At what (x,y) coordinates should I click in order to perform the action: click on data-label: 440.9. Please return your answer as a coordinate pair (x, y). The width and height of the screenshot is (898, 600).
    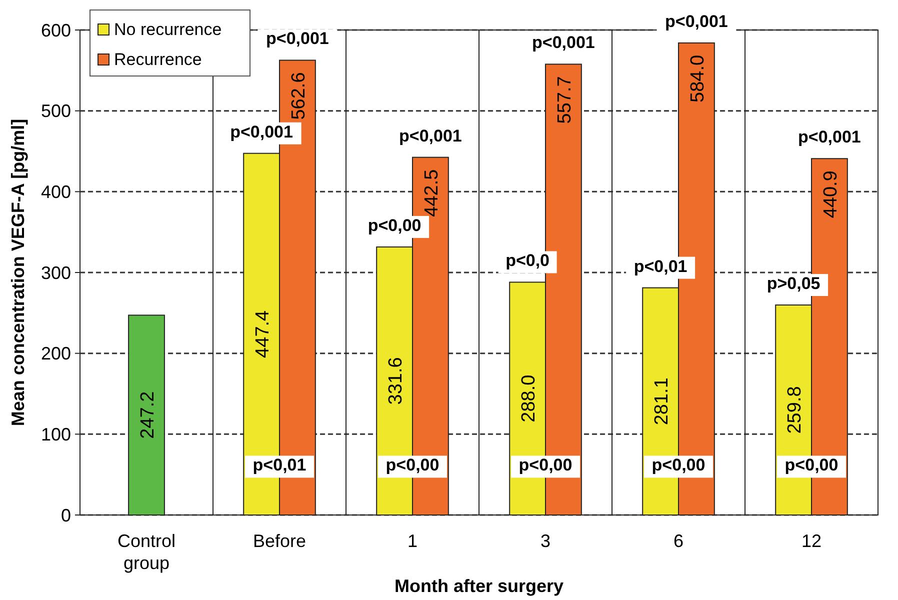
    Looking at the image, I should click on (831, 194).